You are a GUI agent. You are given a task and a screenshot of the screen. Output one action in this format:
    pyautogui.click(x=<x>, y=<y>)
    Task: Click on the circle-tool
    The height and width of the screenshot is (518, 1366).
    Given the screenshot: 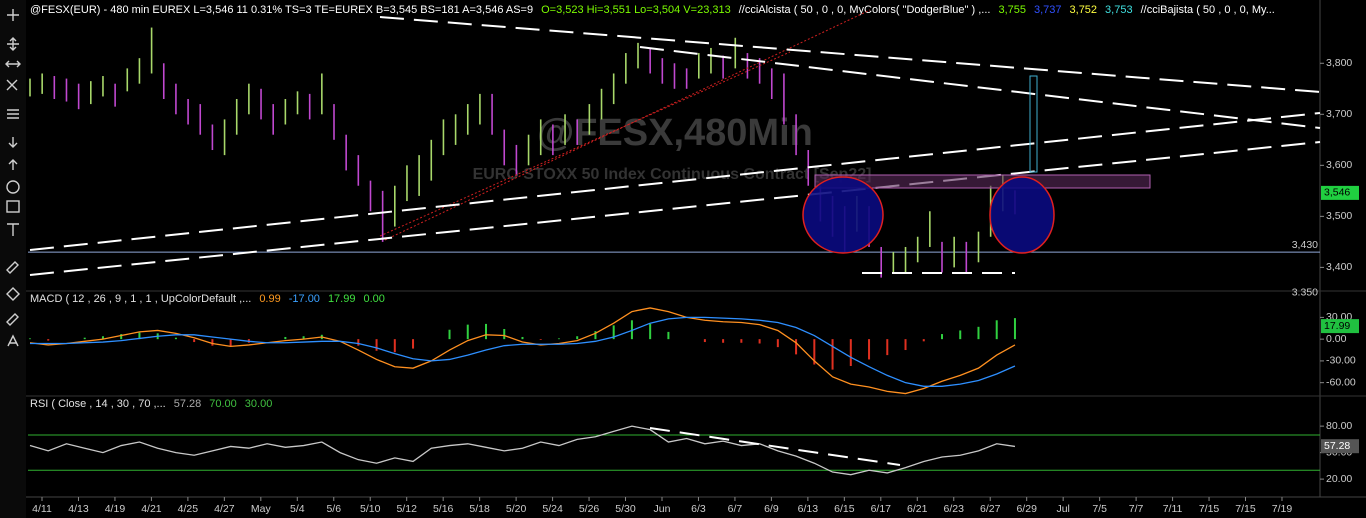 What is the action you would take?
    pyautogui.click(x=13, y=187)
    